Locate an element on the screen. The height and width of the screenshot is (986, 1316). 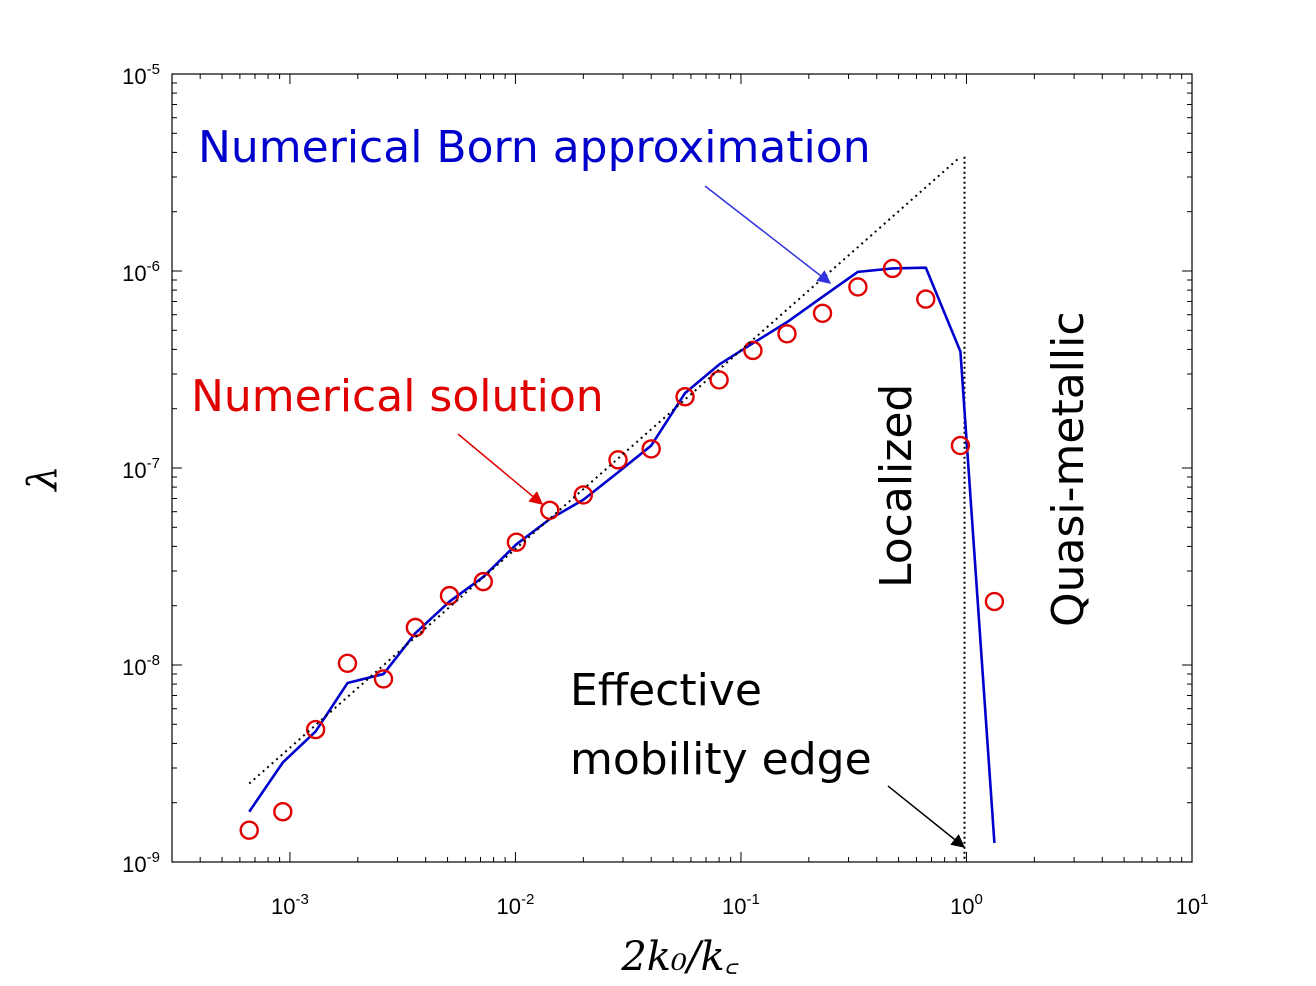
x-tick-label: 10⁻³ is located at coordinates (290, 905).